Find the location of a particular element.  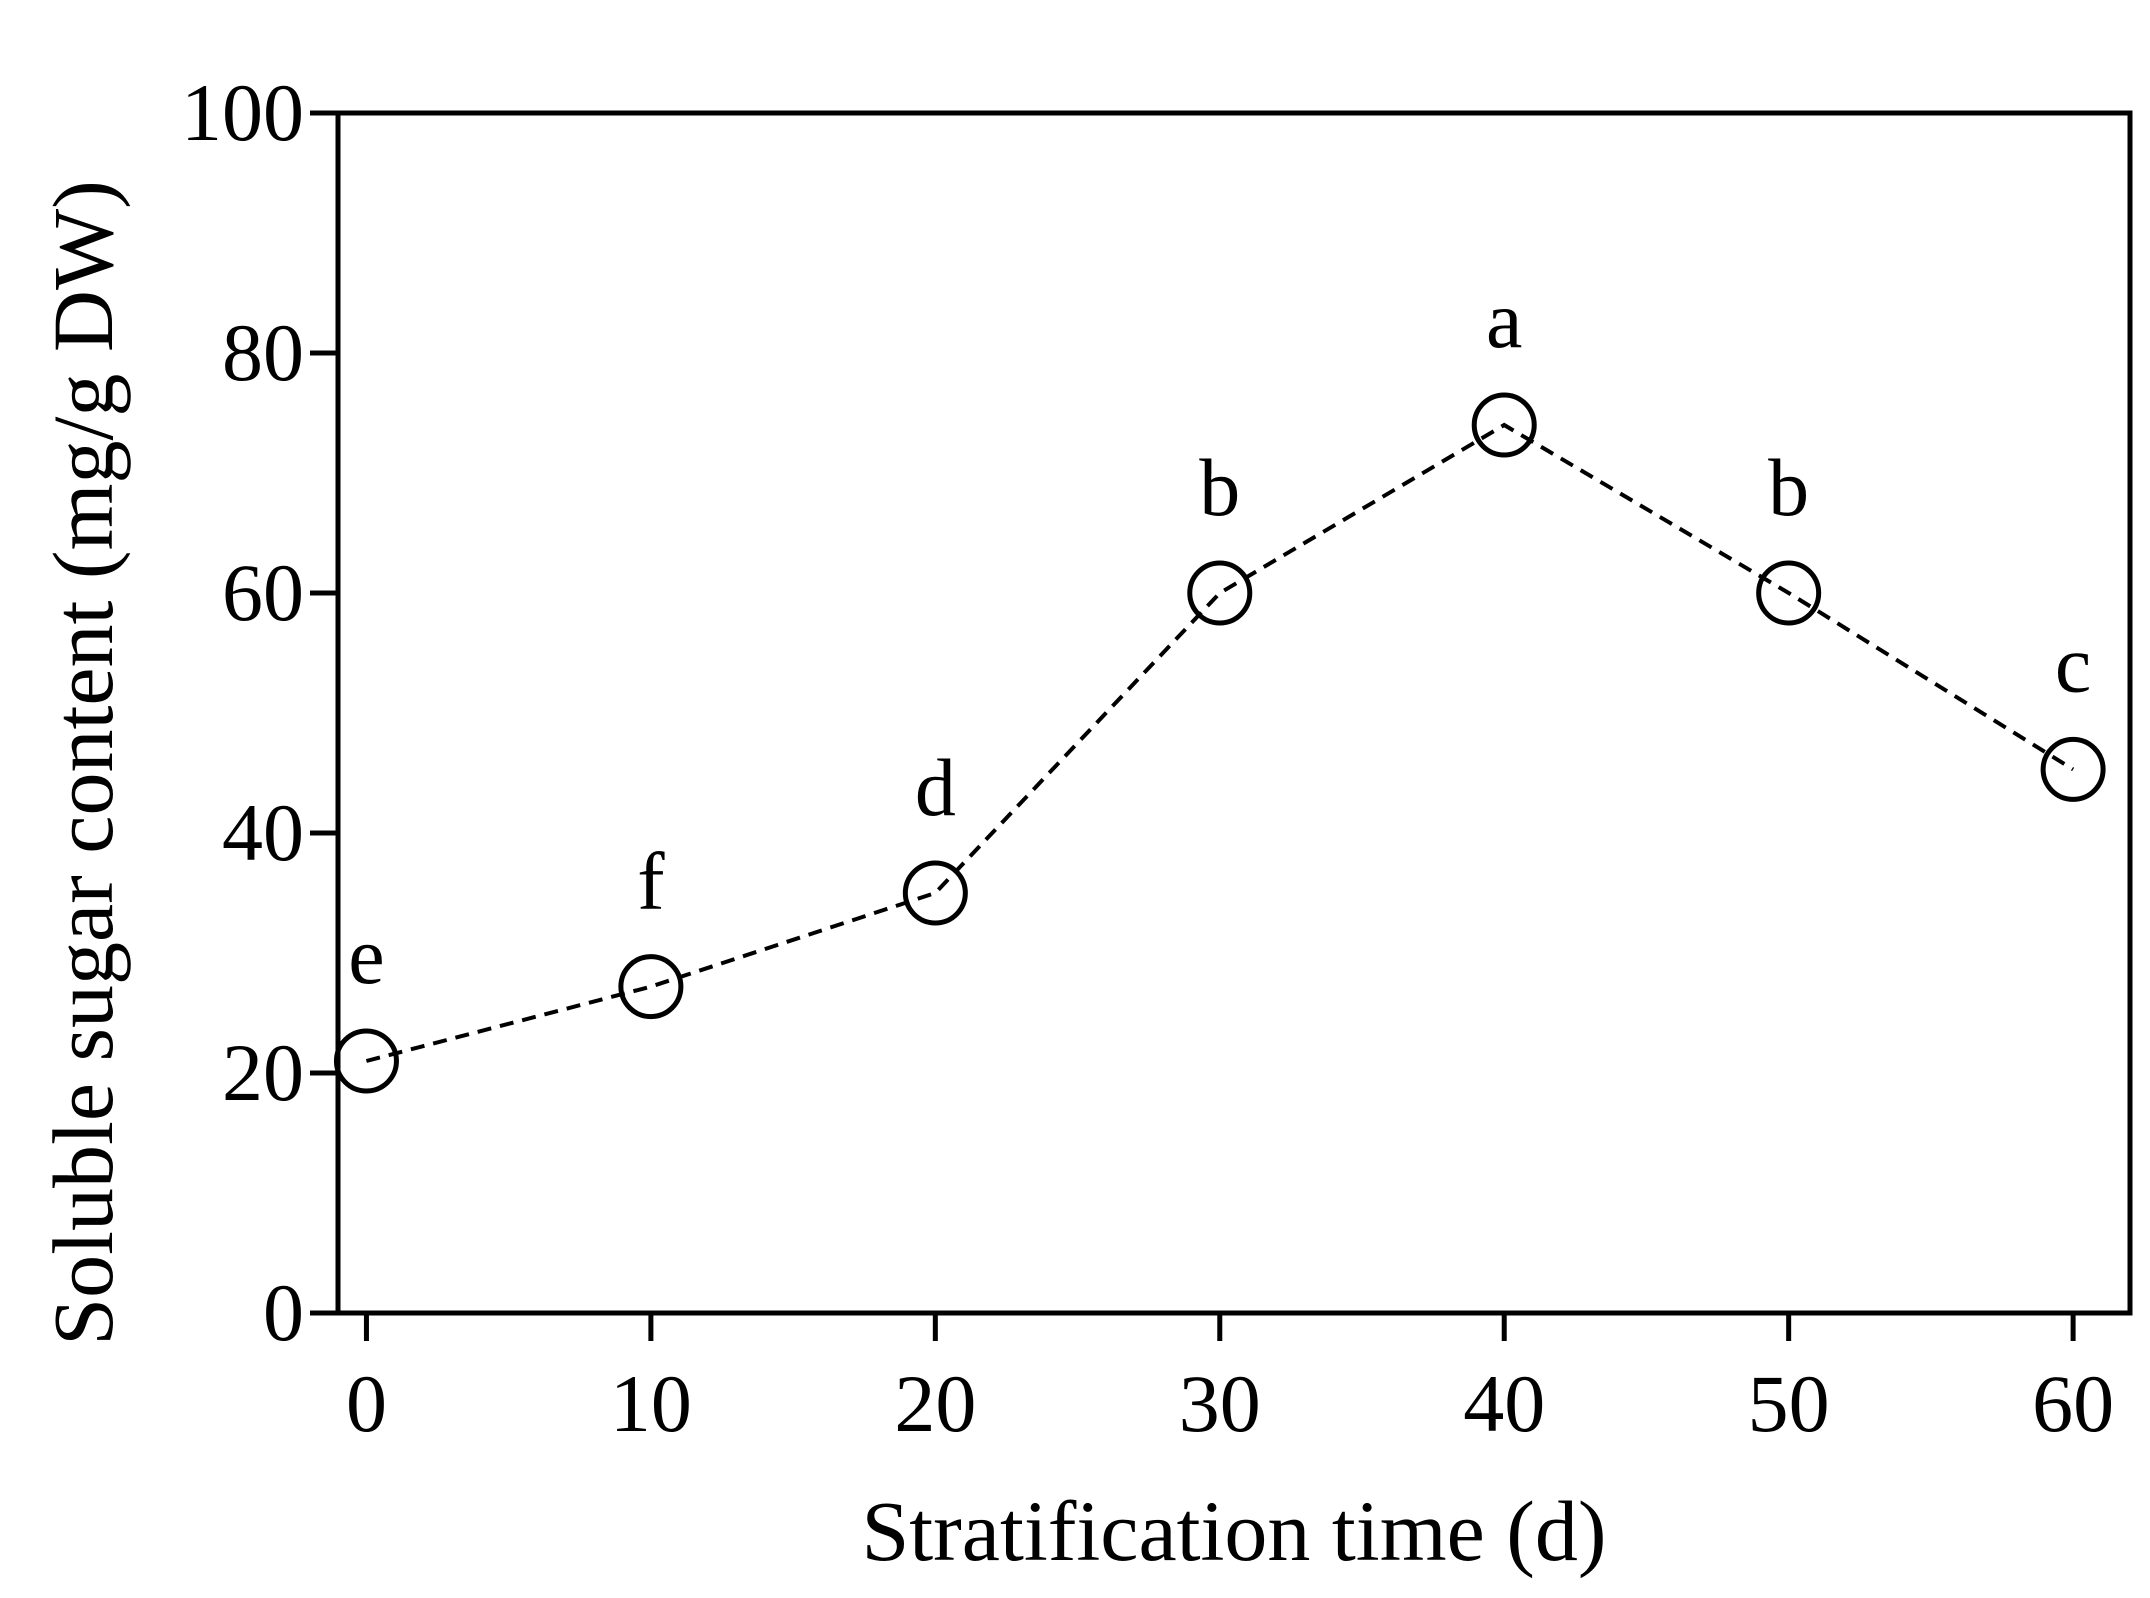

significance-letter: c is located at coordinates (2073, 663).